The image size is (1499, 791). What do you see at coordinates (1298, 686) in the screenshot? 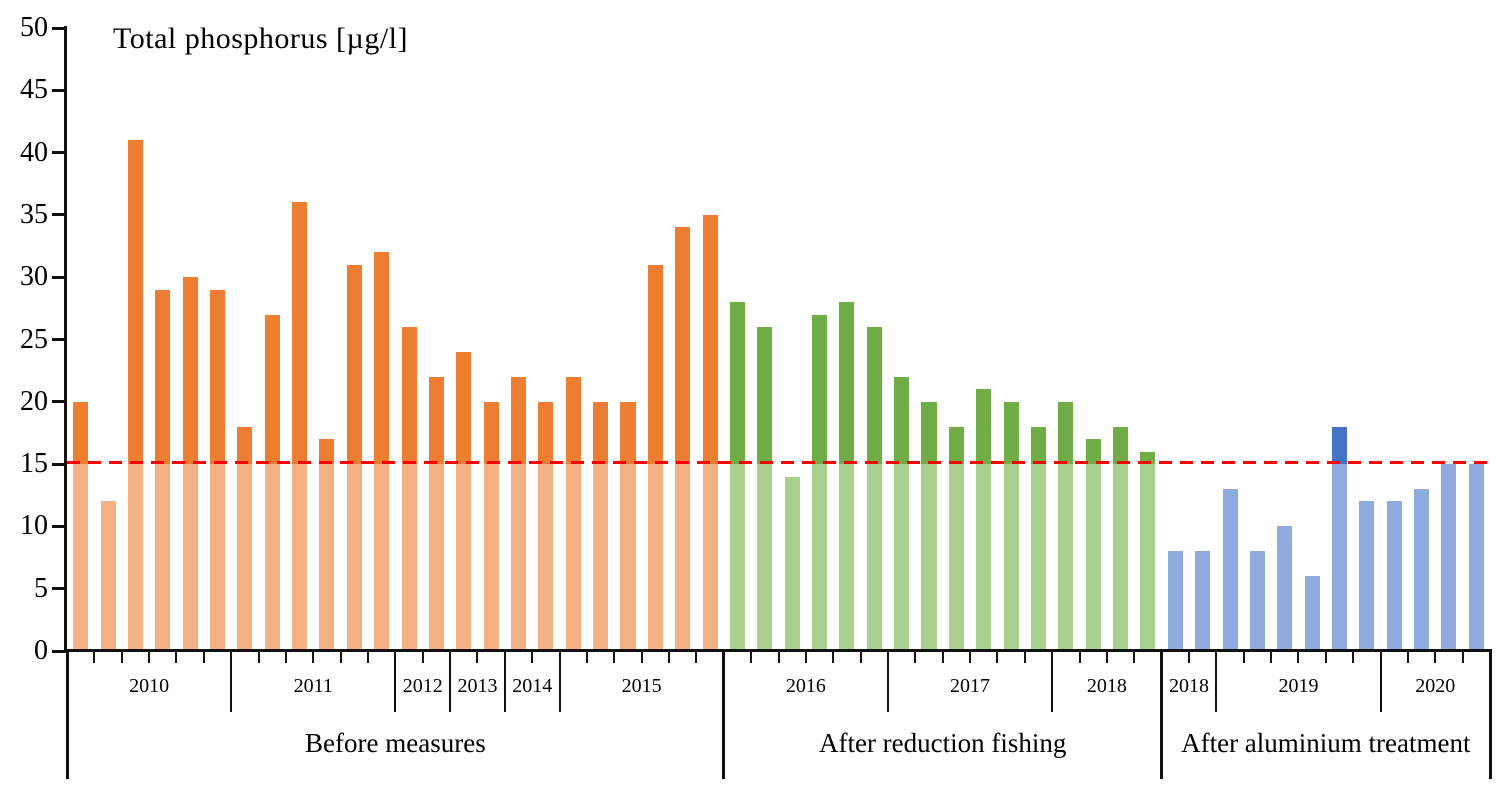
I see `year-label: 2019` at bounding box center [1298, 686].